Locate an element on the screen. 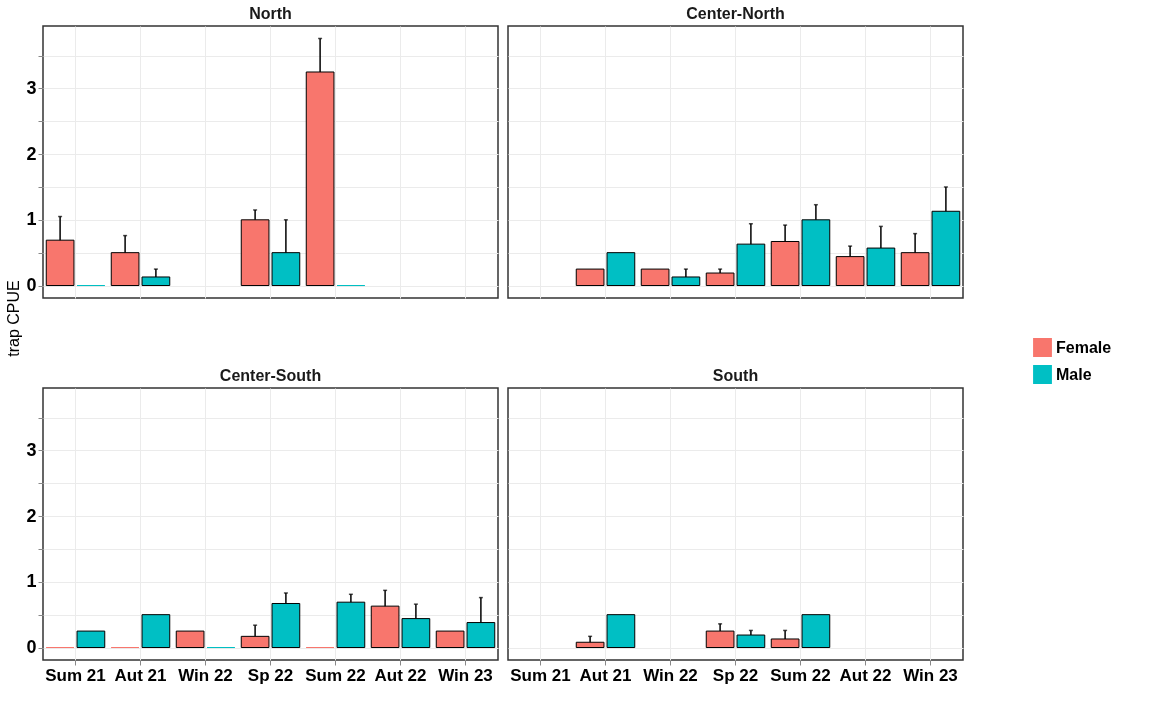  legend-label: Male is located at coordinates (1074, 374).